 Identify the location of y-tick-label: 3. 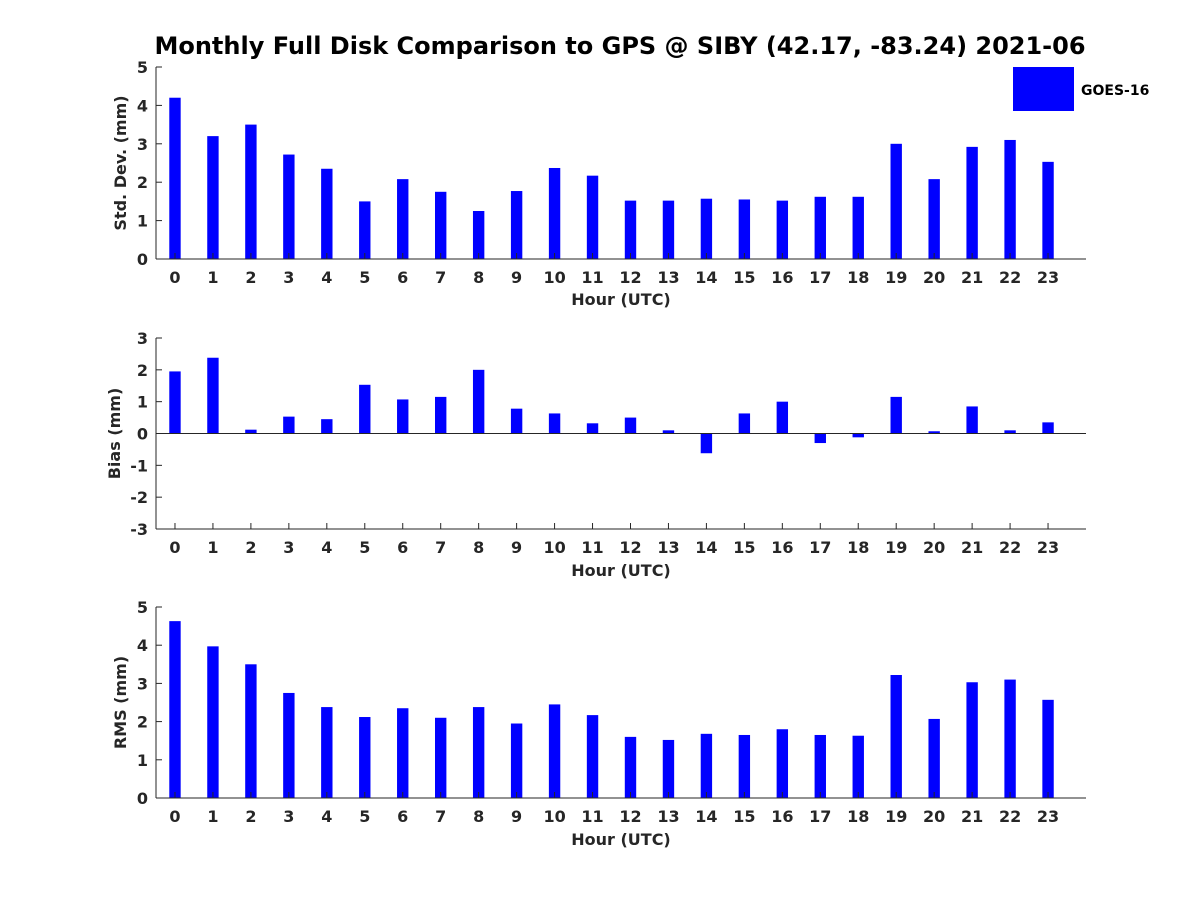
(142, 683).